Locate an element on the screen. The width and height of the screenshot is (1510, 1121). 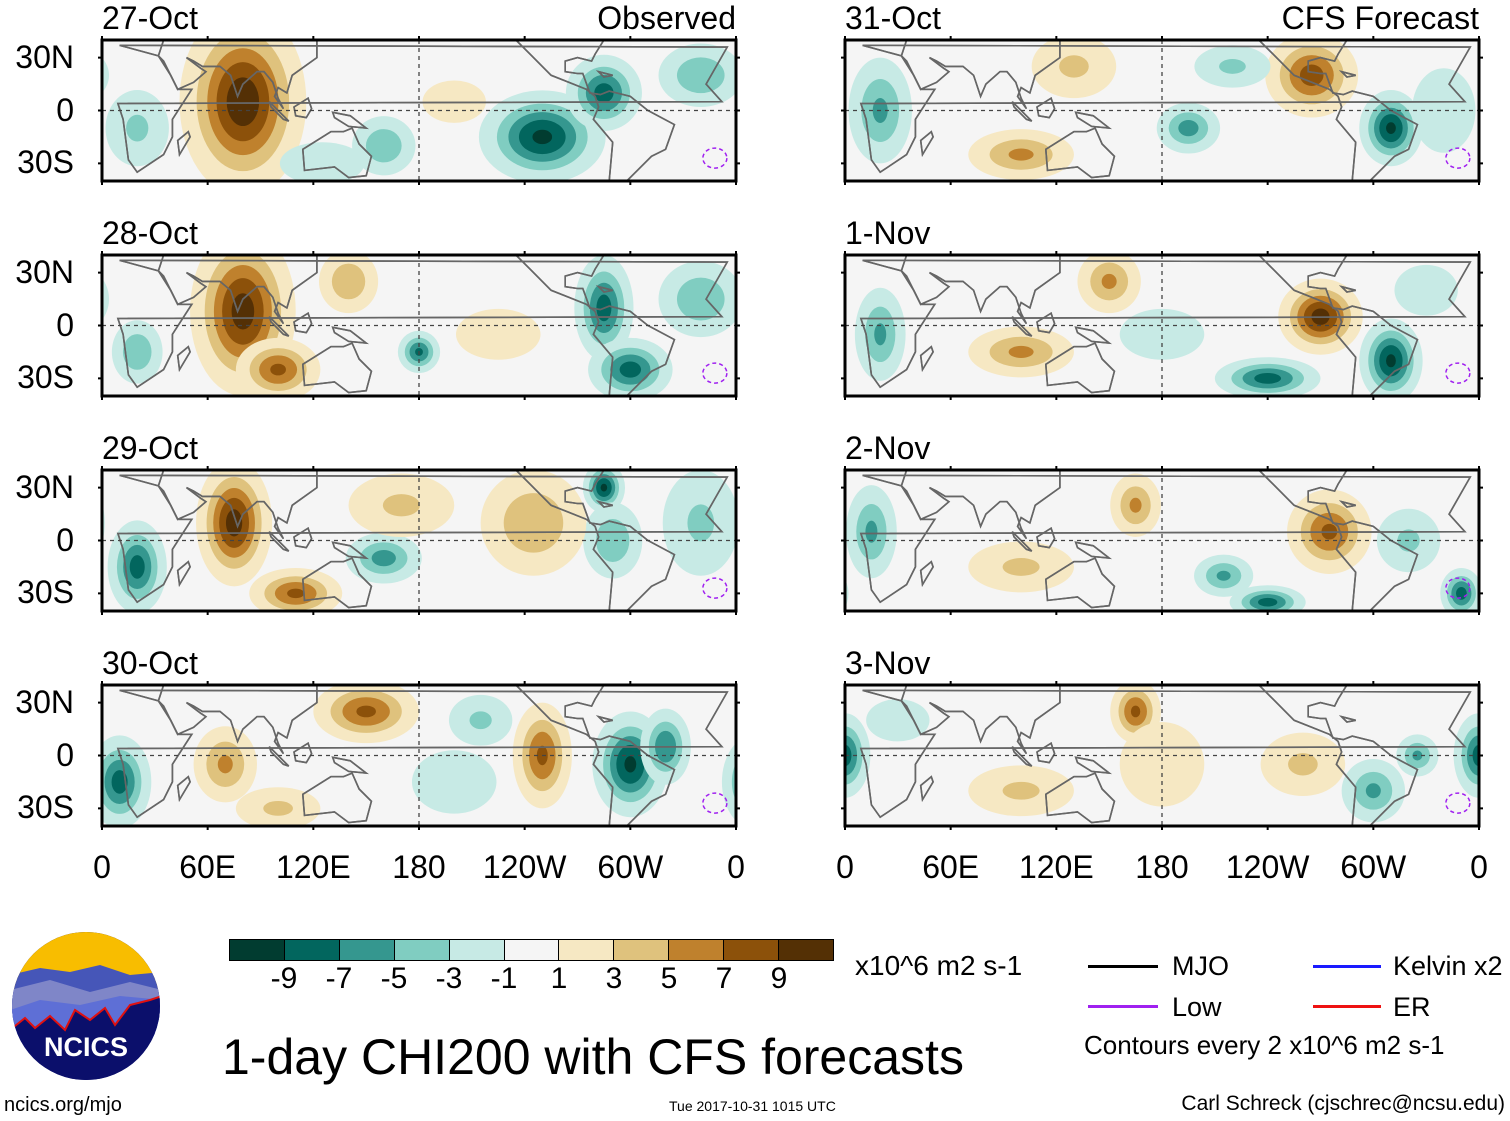
panel-date-label: 29-Oct is located at coordinates (150, 448).